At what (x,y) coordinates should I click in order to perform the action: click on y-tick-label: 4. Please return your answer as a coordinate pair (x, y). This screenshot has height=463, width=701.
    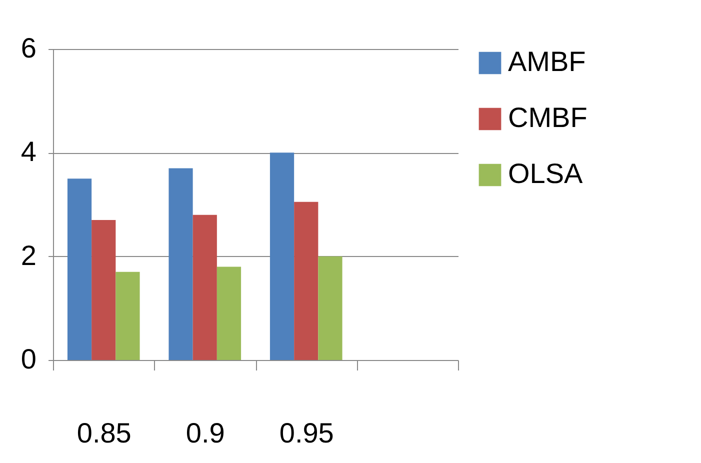
    Looking at the image, I should click on (28, 152).